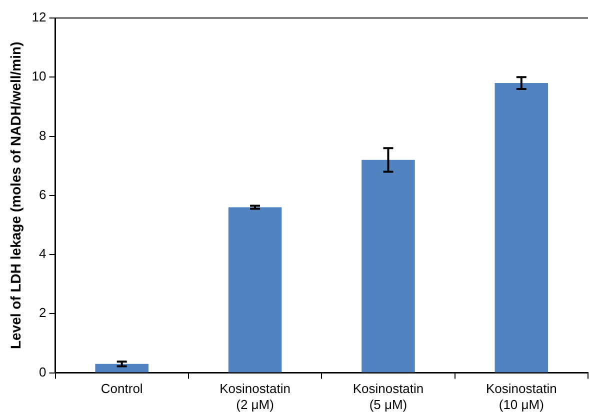  I want to click on y-tick-label: 12, so click(39, 17).